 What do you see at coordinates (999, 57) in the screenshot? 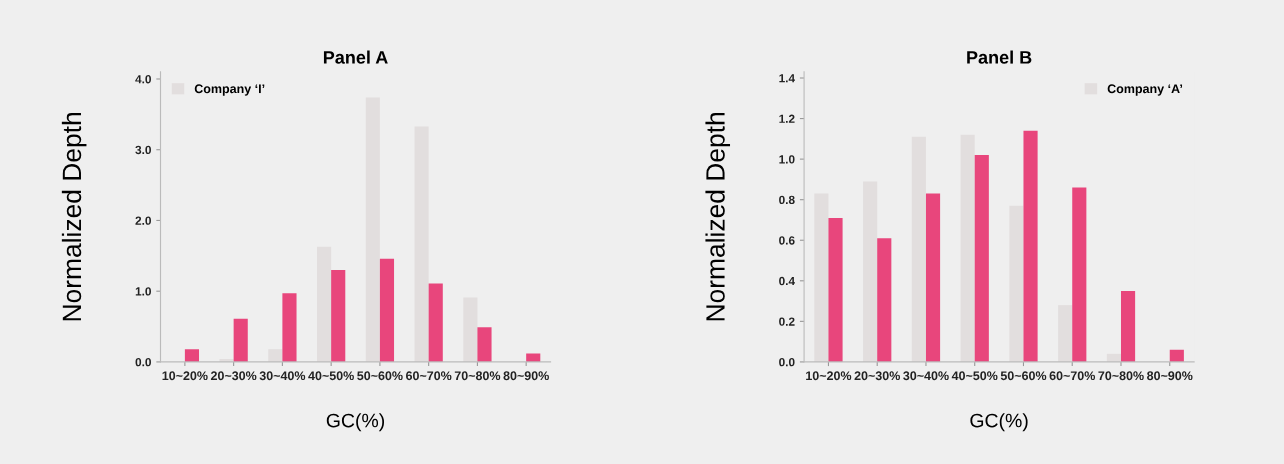
I see `chart-title: Panel B` at bounding box center [999, 57].